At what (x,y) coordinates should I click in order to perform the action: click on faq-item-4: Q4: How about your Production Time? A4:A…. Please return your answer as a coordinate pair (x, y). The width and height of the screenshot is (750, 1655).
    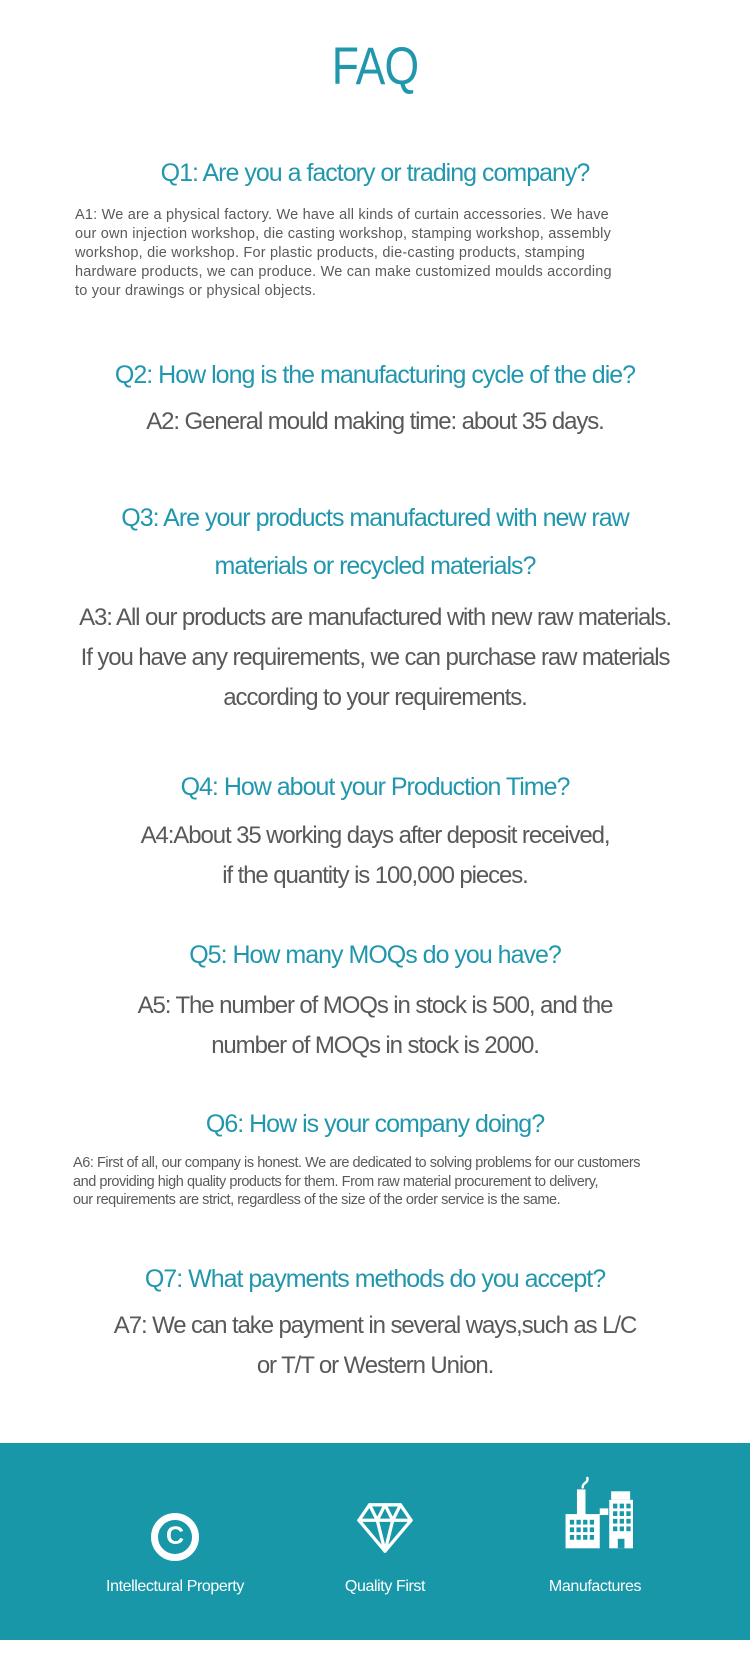
    Looking at the image, I should click on (375, 833).